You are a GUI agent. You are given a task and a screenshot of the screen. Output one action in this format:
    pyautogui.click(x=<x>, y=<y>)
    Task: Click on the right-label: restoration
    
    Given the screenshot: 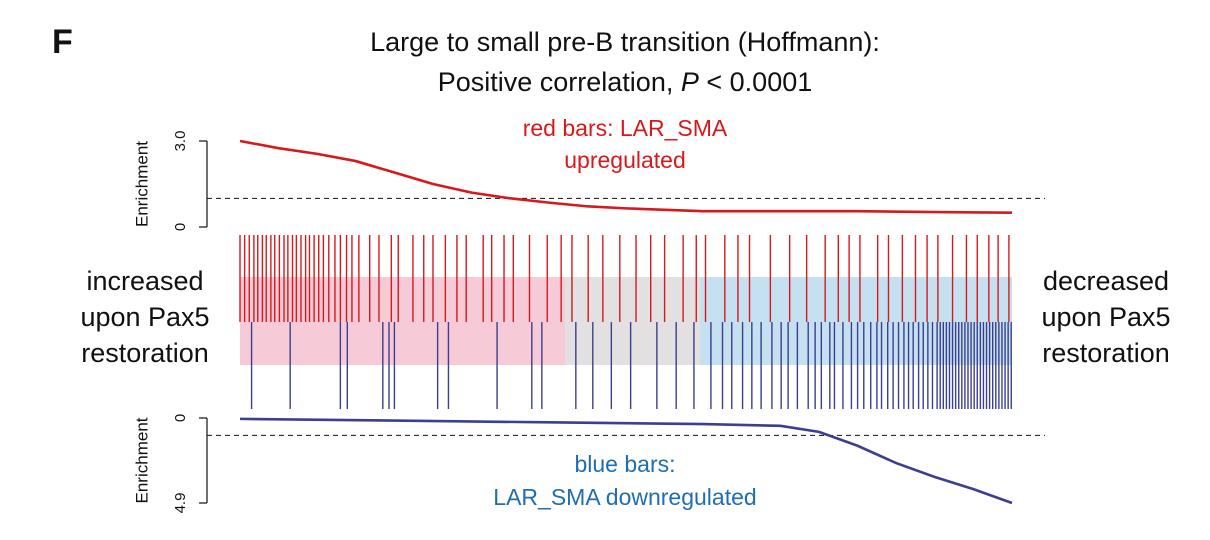 What is the action you would take?
    pyautogui.click(x=1106, y=353)
    